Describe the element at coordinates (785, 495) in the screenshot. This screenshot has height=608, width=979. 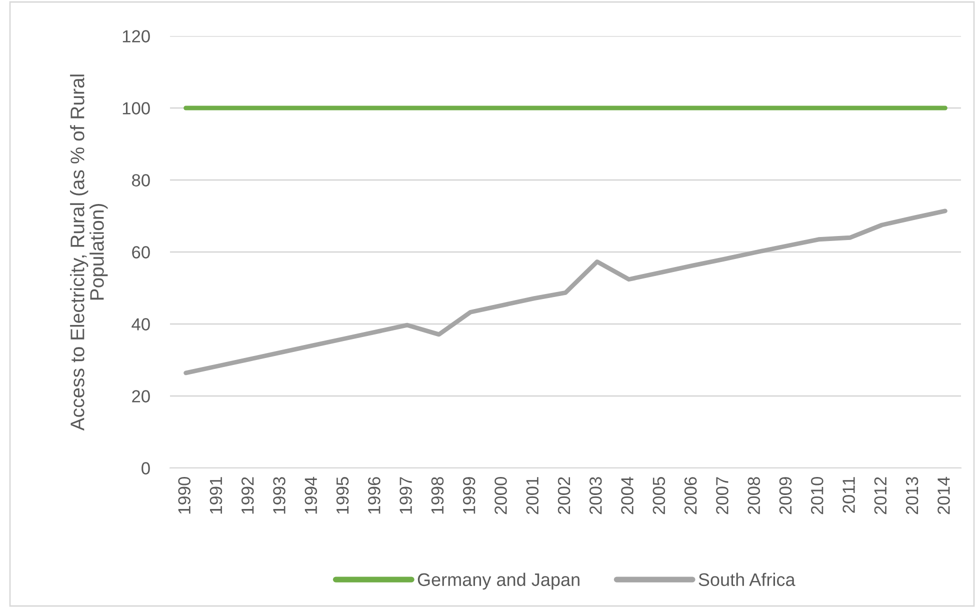
I see `x-tick-label: 2009` at that location.